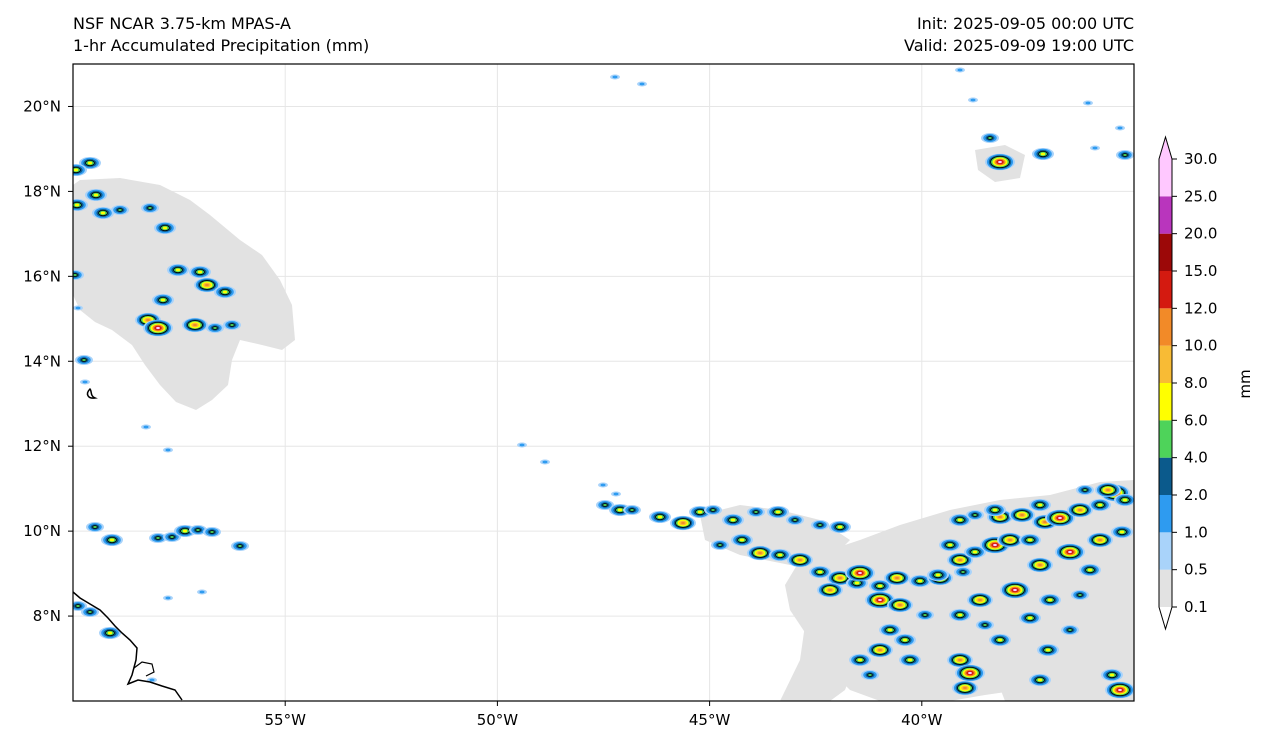  What do you see at coordinates (1025, 23) in the screenshot?
I see `init-time: Init: 2025-09-05 00:00 UTC` at bounding box center [1025, 23].